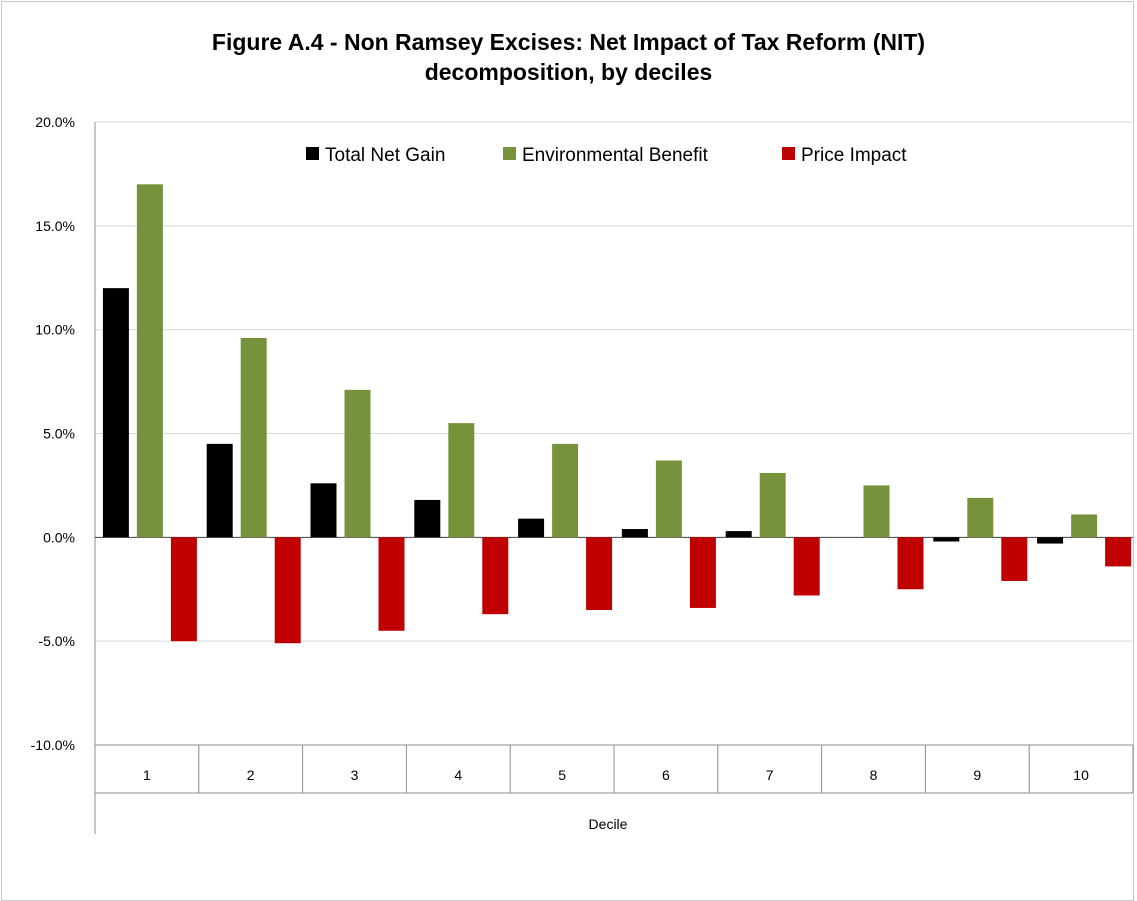  Describe the element at coordinates (608, 824) in the screenshot. I see `x-axis-title: Decile` at that location.